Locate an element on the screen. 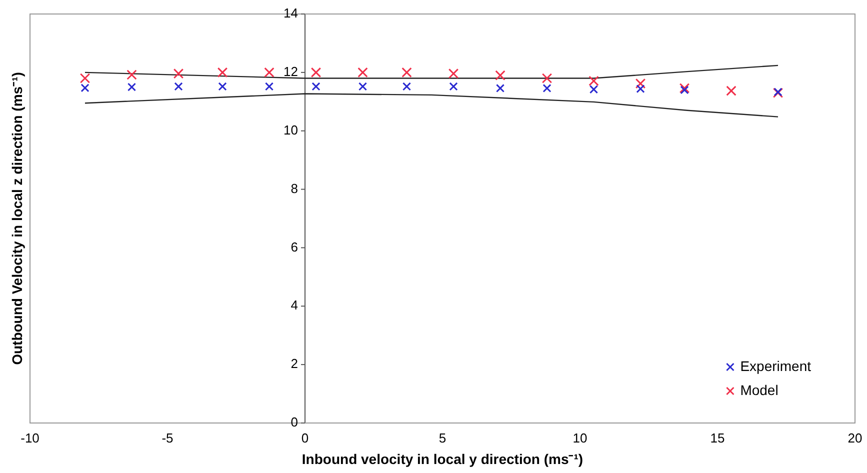  x-tick-label: 15 is located at coordinates (717, 438).